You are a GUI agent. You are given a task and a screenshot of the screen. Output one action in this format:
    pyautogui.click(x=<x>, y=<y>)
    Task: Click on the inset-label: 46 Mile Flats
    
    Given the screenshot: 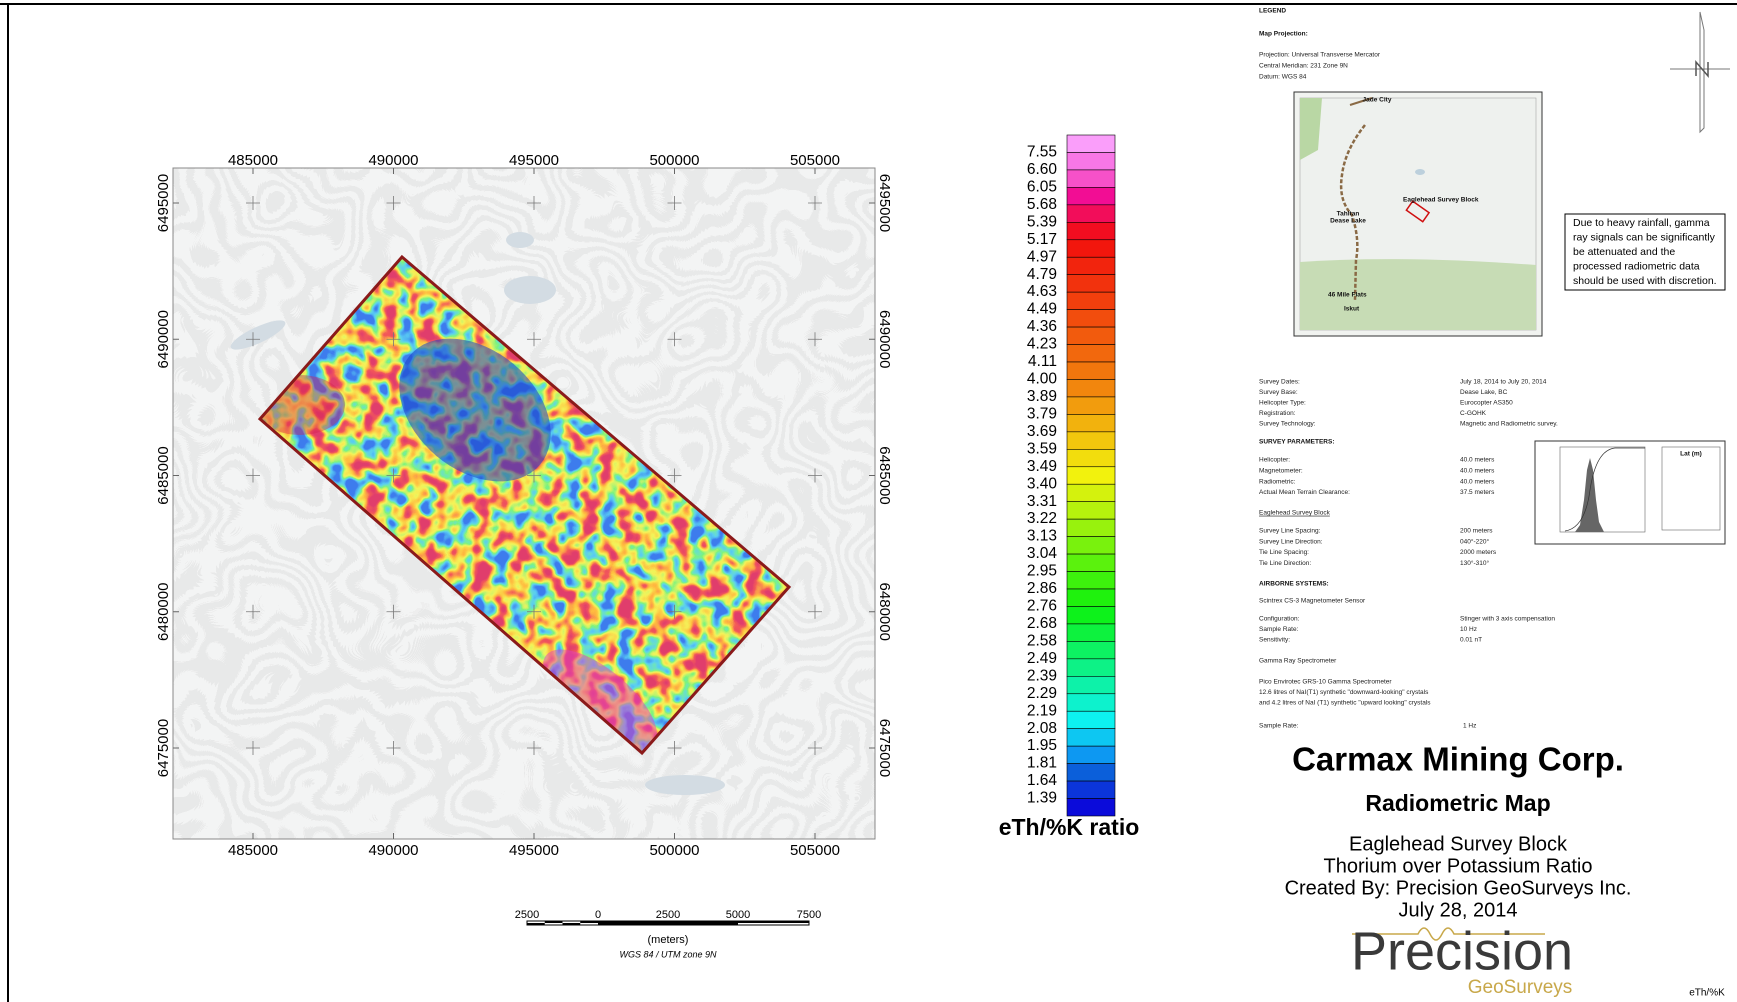 What is the action you would take?
    pyautogui.click(x=1347, y=295)
    